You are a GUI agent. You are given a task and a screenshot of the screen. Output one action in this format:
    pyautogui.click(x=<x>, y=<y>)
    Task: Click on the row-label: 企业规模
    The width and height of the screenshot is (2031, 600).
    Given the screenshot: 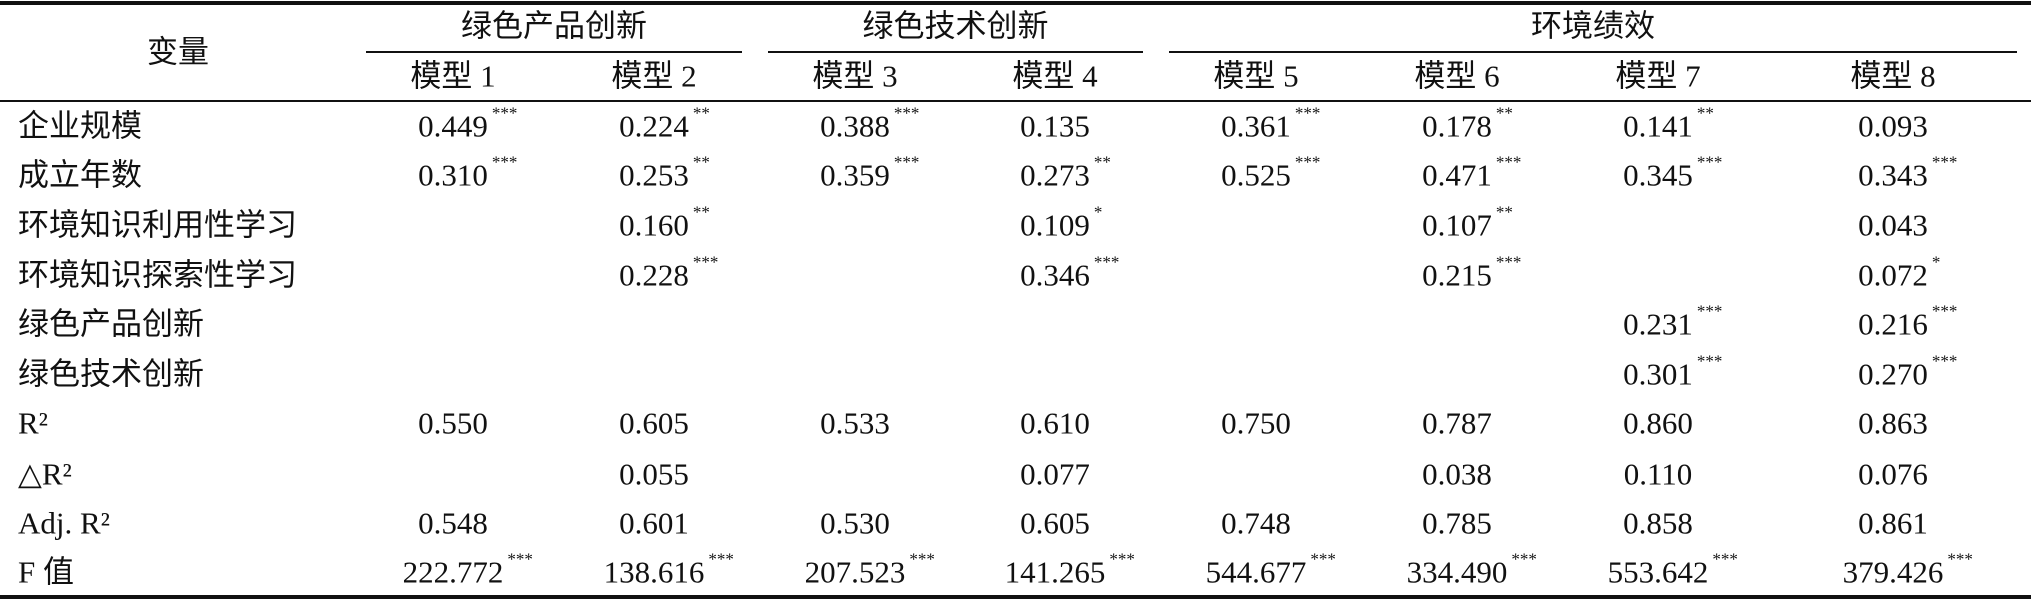 What is the action you would take?
    pyautogui.click(x=80, y=126)
    